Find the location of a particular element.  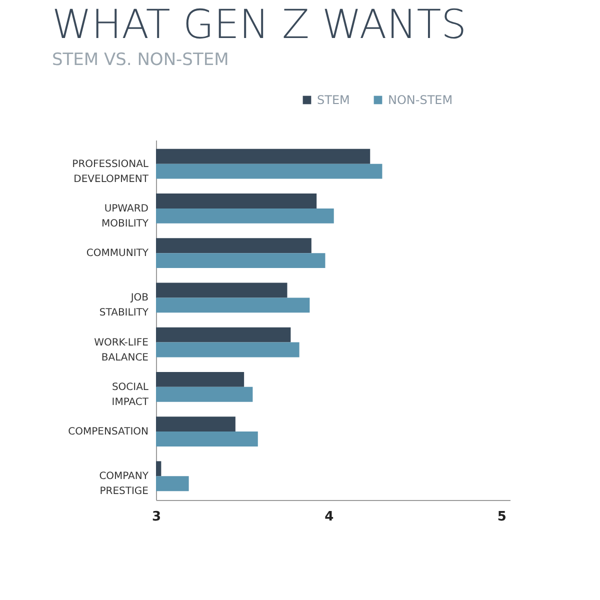

y-tick-label: SOCIAL IMPACT is located at coordinates (131, 395).